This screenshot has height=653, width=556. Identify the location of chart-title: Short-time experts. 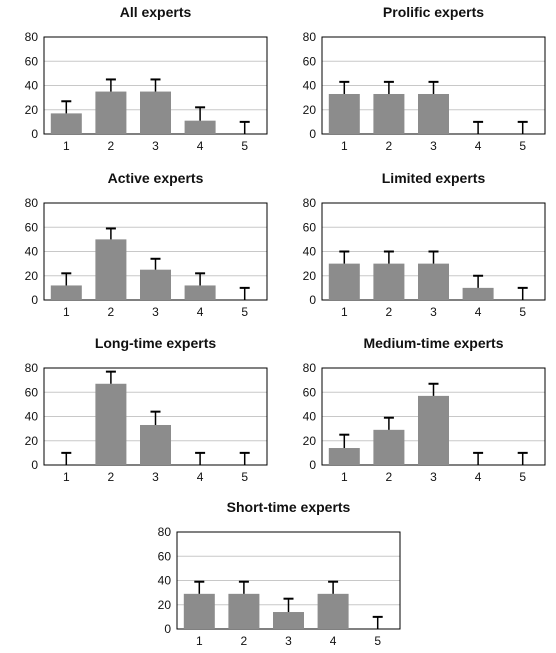
(289, 507).